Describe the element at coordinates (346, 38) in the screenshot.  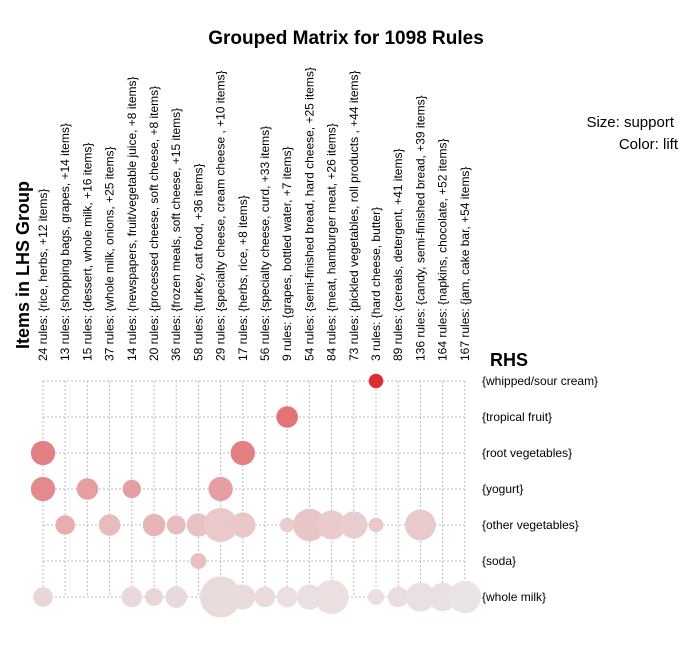
I see `chart-title: Grouped Matrix for 1098 Rules` at that location.